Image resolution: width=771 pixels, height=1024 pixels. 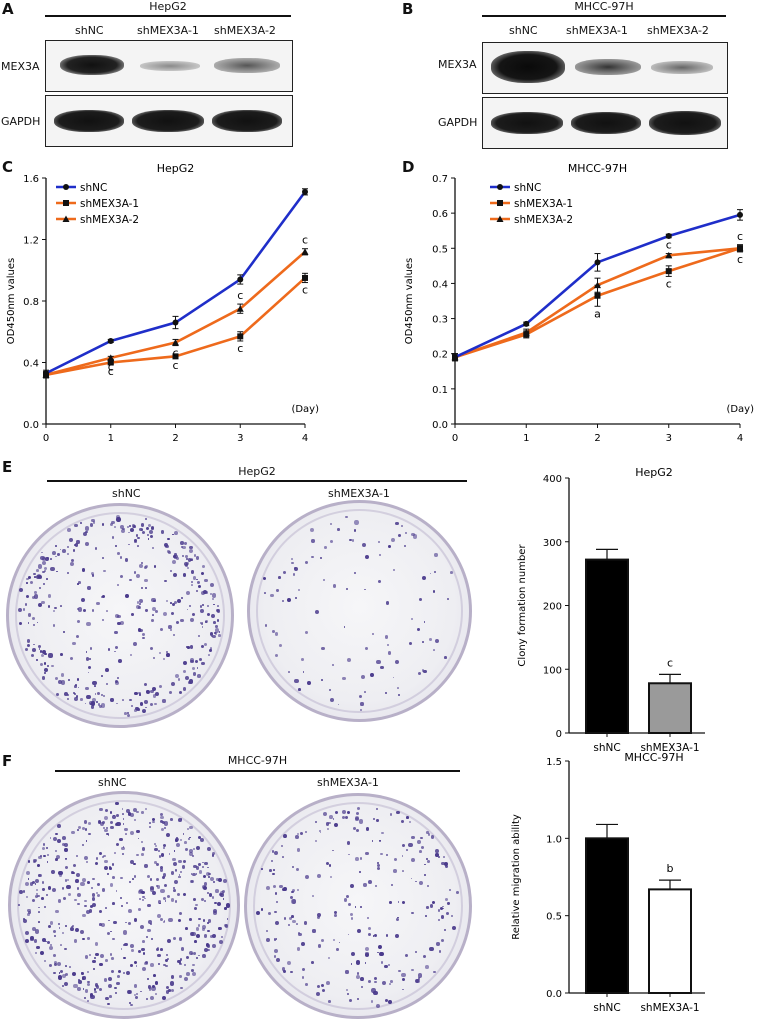 What do you see at coordinates (348, 782) in the screenshot?
I see `colony-f-label-shmex3a: shMEX3A-1` at bounding box center [348, 782].